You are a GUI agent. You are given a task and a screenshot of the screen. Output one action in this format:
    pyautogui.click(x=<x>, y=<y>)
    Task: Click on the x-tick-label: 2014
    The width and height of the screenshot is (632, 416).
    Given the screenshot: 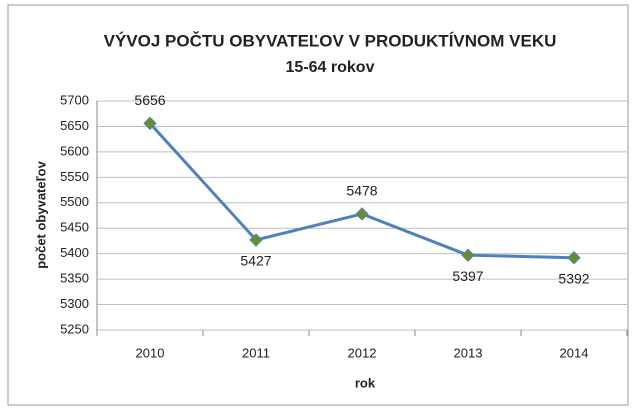 What is the action you would take?
    pyautogui.click(x=574, y=352)
    